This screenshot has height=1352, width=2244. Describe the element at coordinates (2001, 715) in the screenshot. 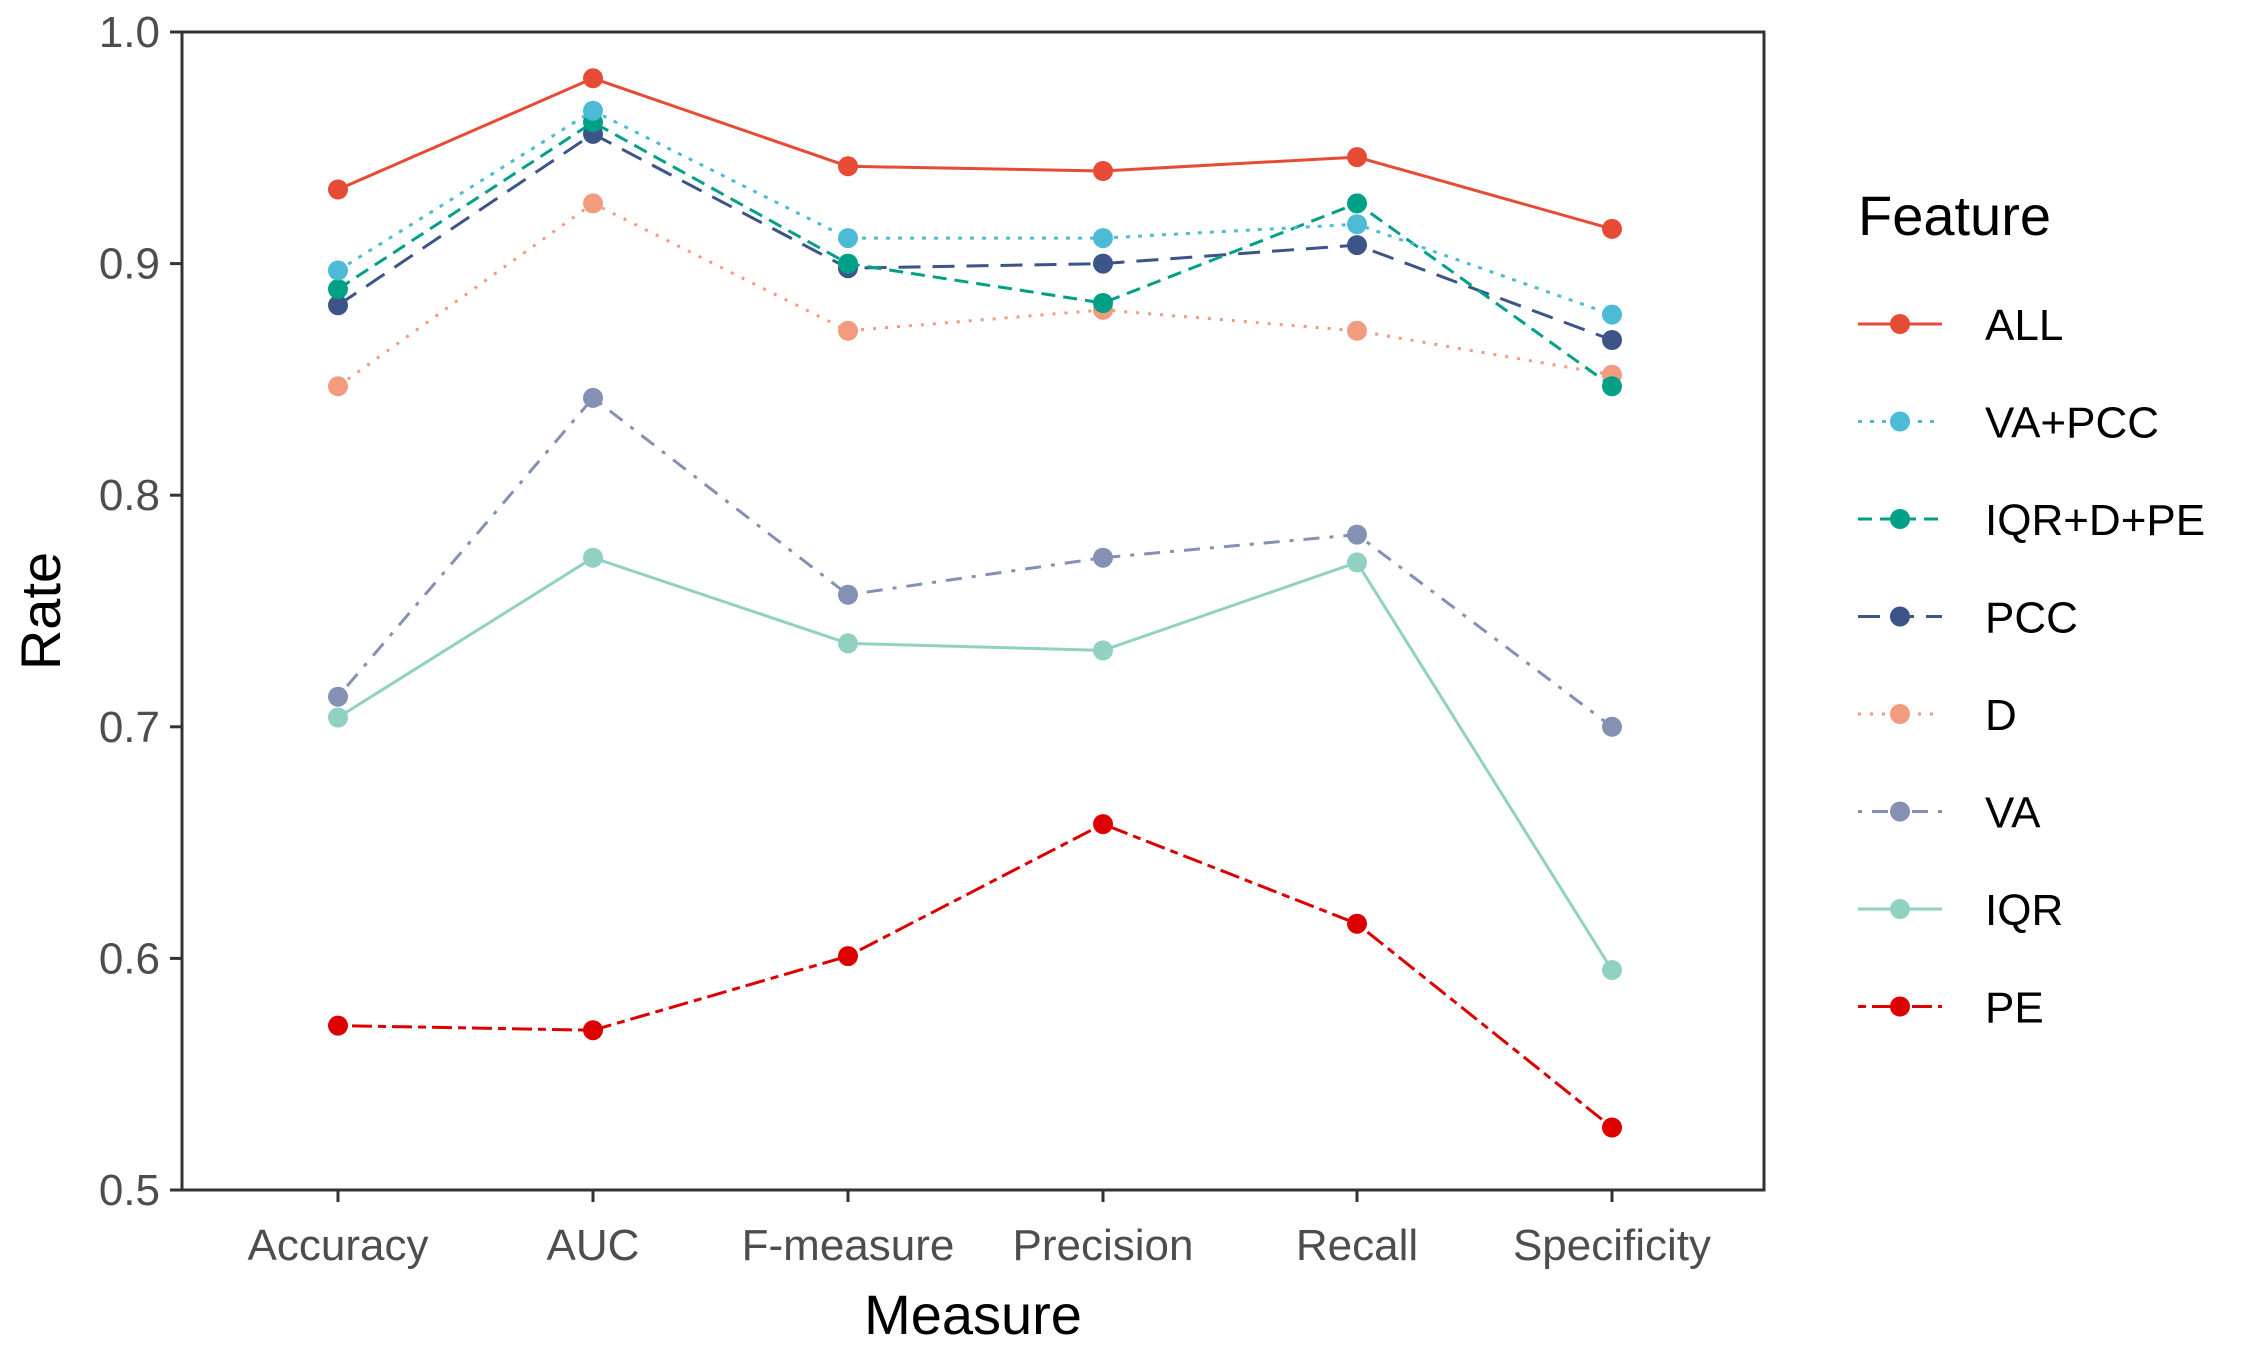

I see `legend-label: D` at that location.